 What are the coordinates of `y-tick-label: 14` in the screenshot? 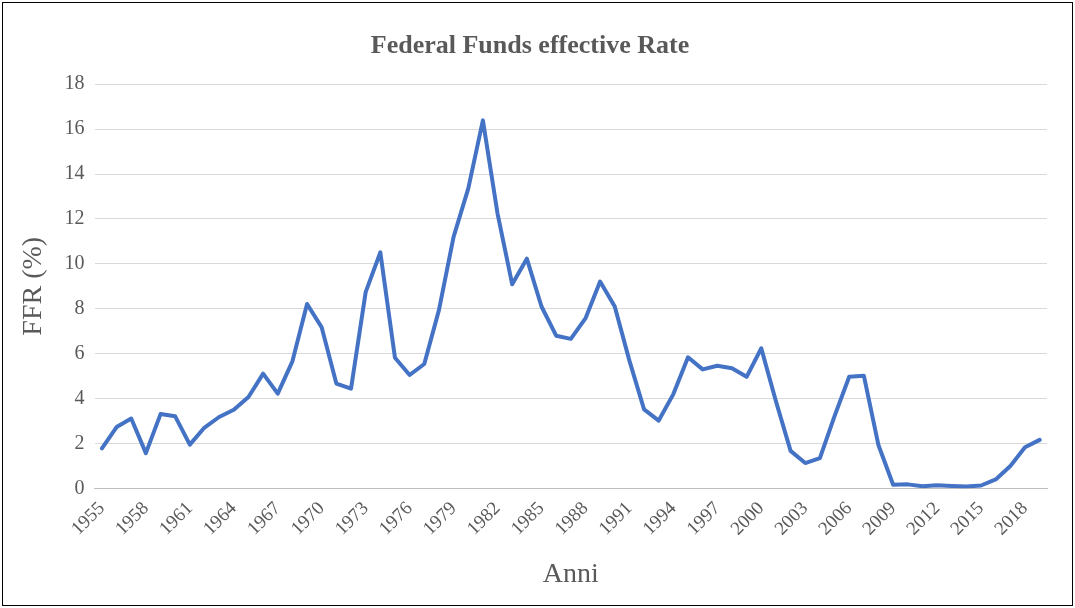 It's located at (74, 172).